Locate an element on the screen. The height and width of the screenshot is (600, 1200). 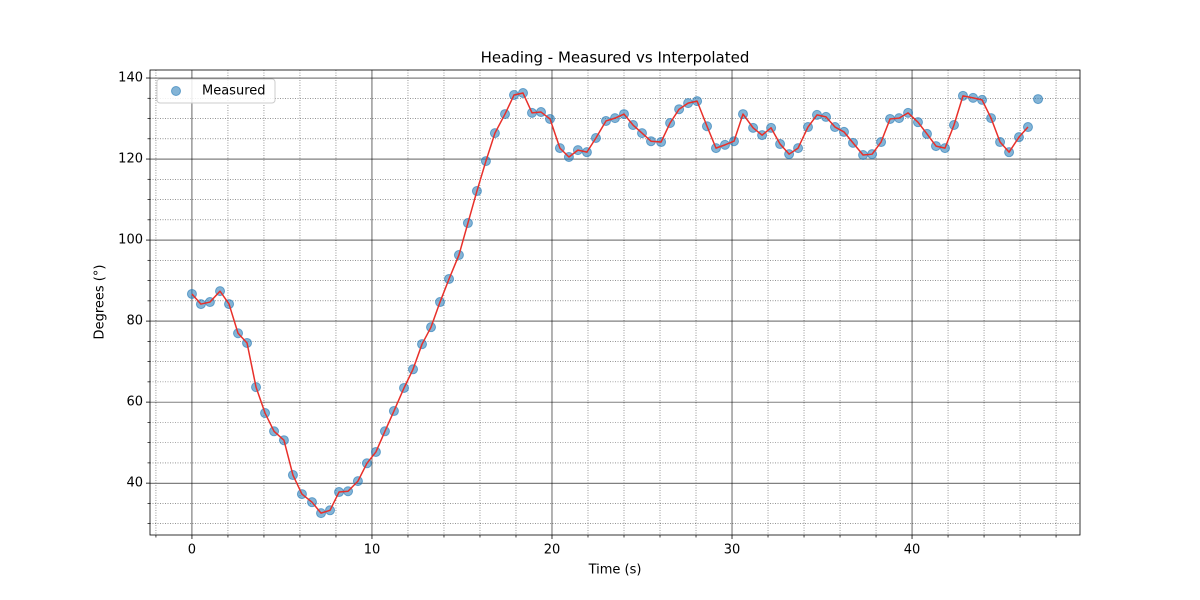
y-tick-label: 40 is located at coordinates (134, 483).